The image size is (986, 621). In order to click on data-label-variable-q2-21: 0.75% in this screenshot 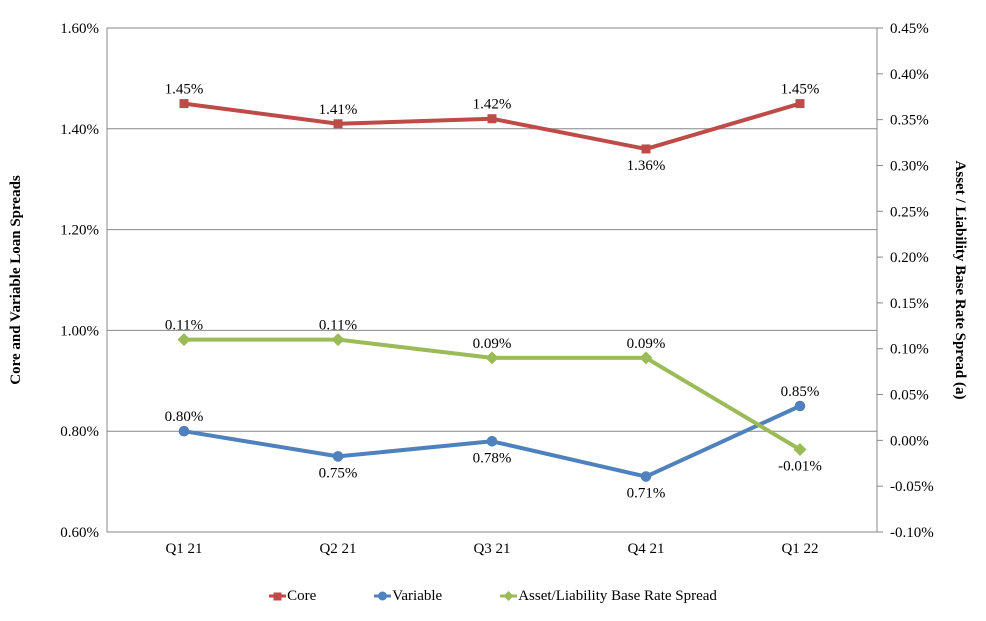, I will do `click(338, 473)`.